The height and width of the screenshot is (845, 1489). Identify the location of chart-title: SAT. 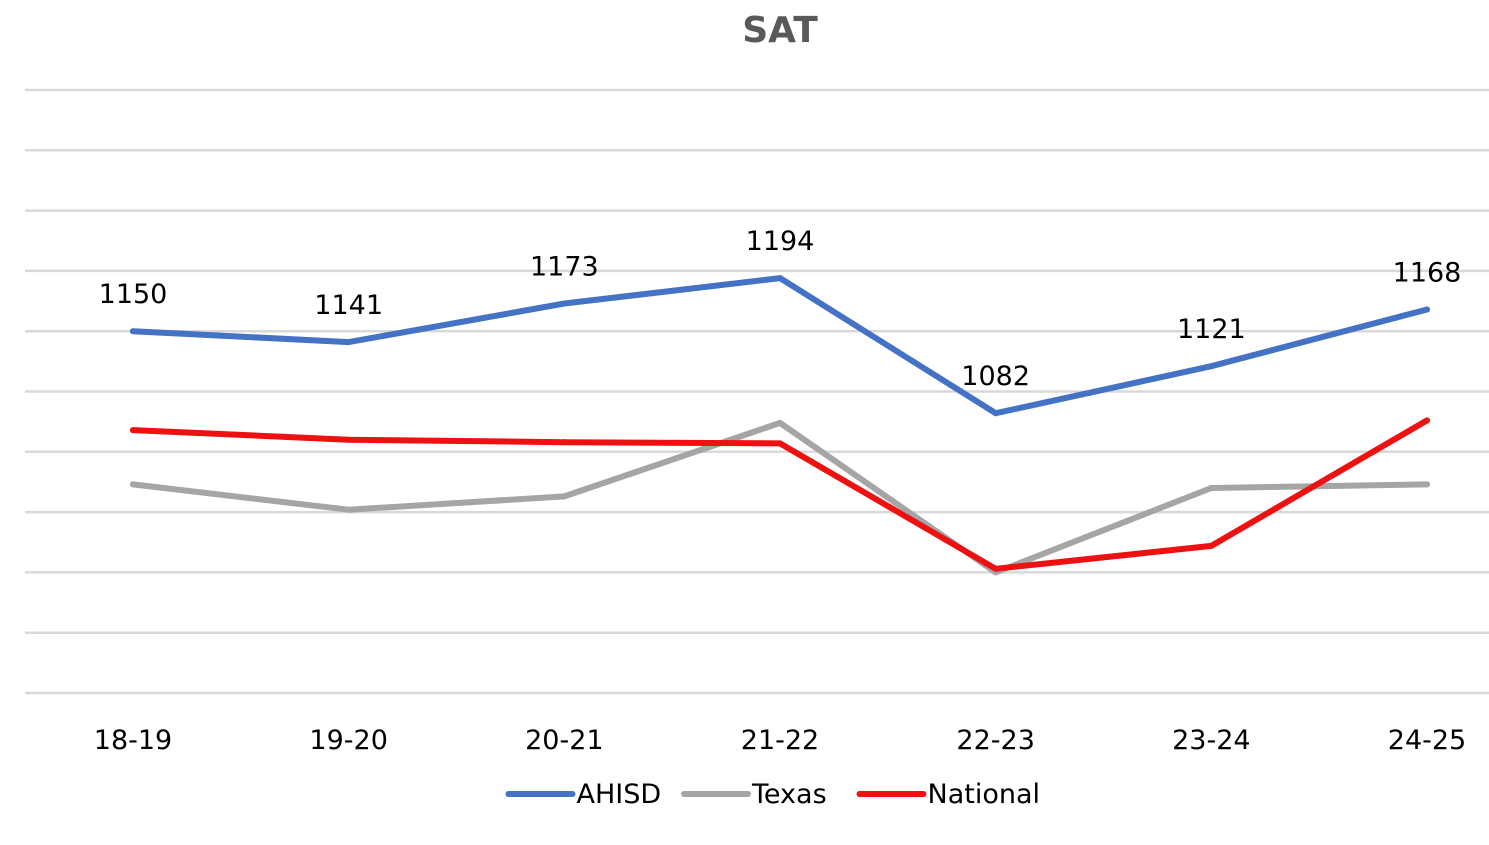
(780, 30).